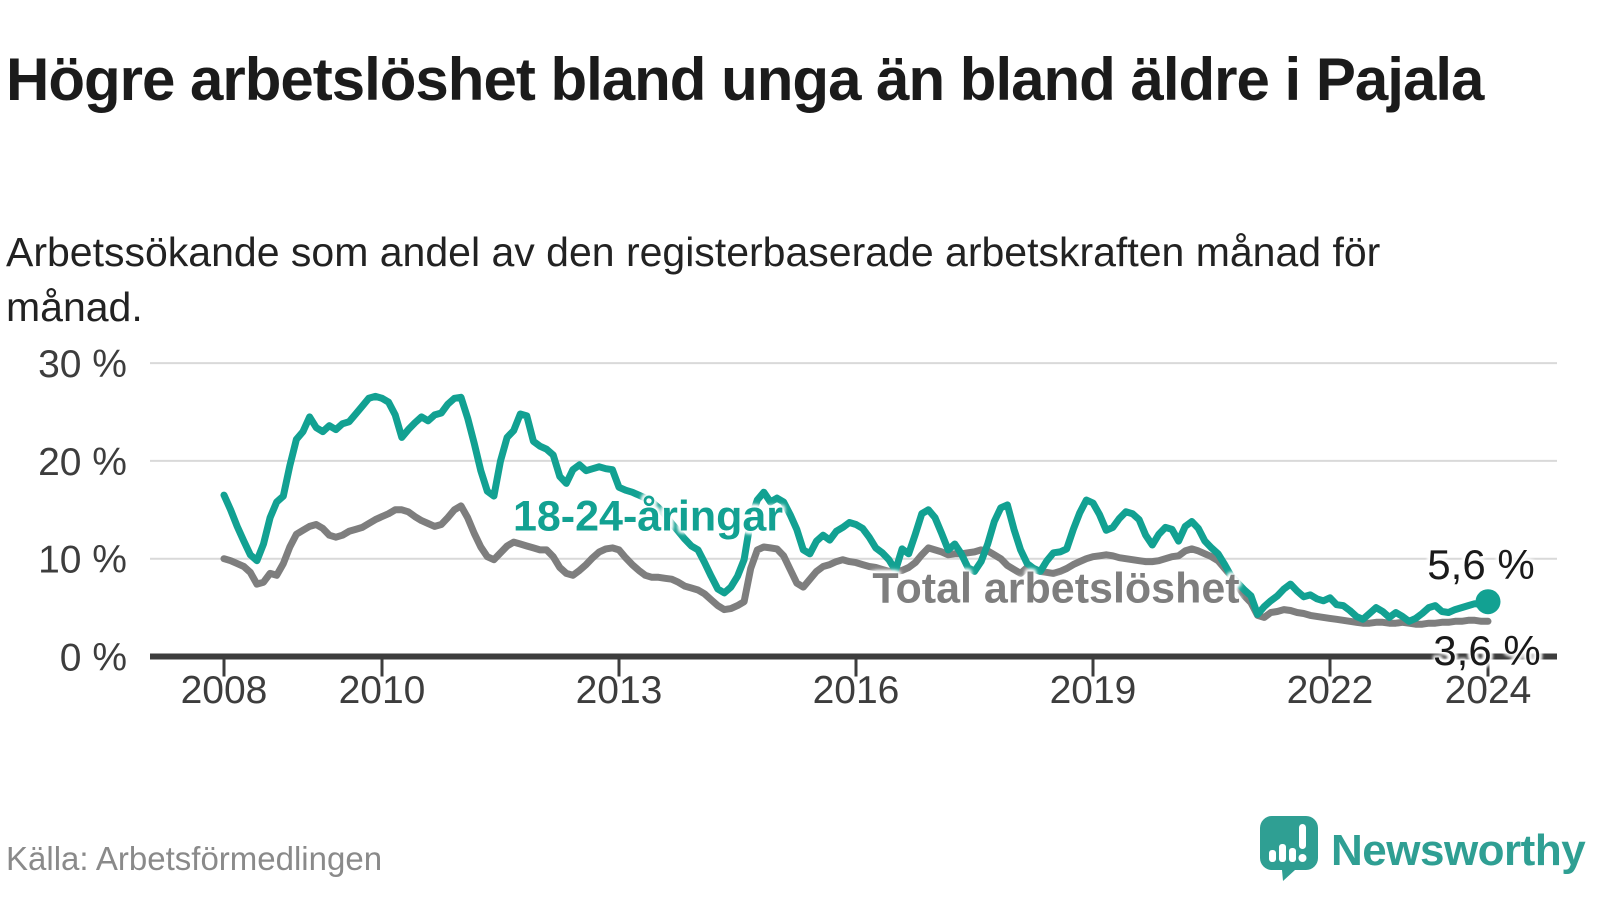 The image size is (1600, 900). Describe the element at coordinates (82, 462) in the screenshot. I see `y-axis-label: 20 %` at that location.